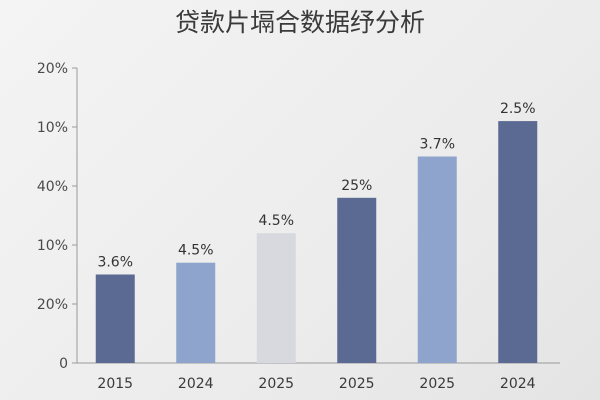 The height and width of the screenshot is (400, 600). What do you see at coordinates (276, 221) in the screenshot?
I see `data-label-2: 4.5%` at bounding box center [276, 221].